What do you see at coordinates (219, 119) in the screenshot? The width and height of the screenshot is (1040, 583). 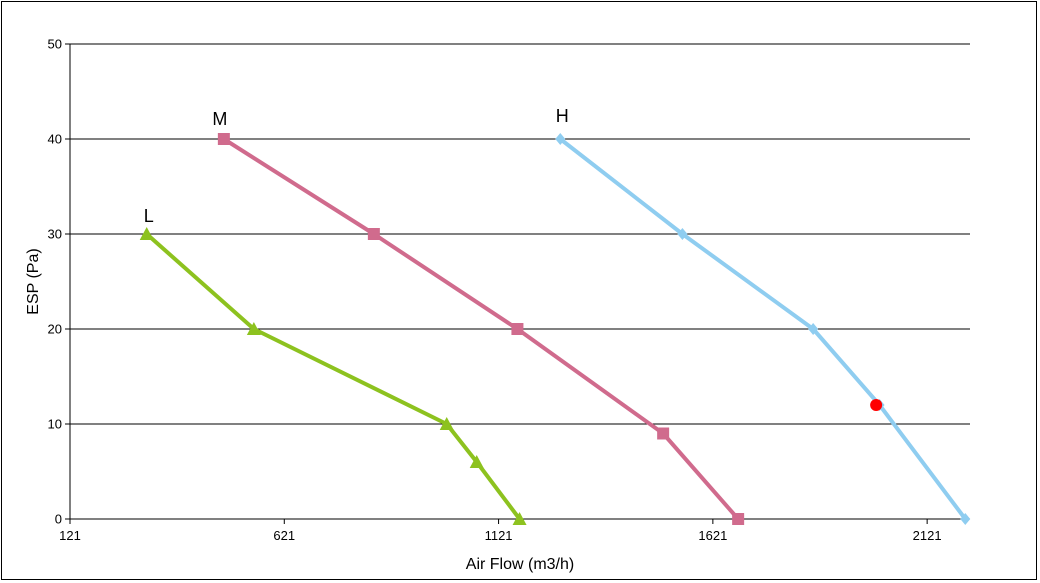 I see `series-label-m: M` at bounding box center [219, 119].